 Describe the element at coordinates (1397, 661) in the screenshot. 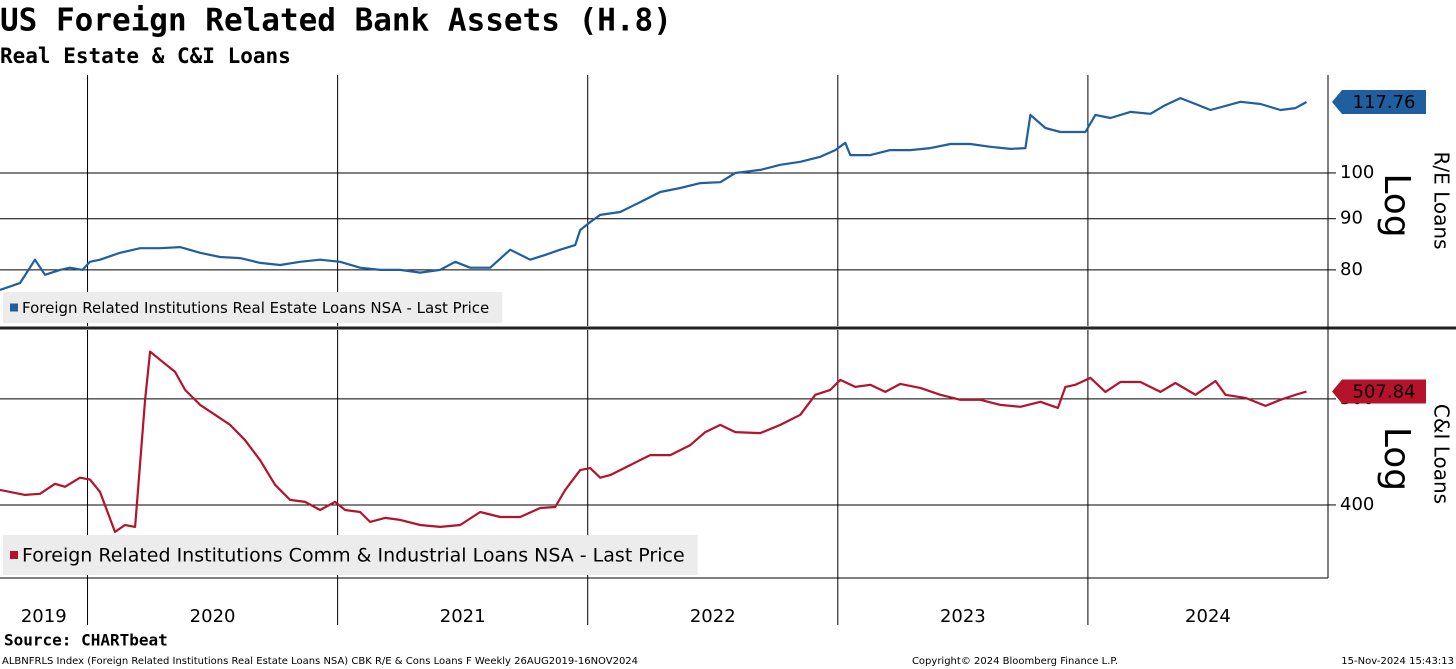

I see `footer-right: 15-Nov-2024 15:43:13` at that location.